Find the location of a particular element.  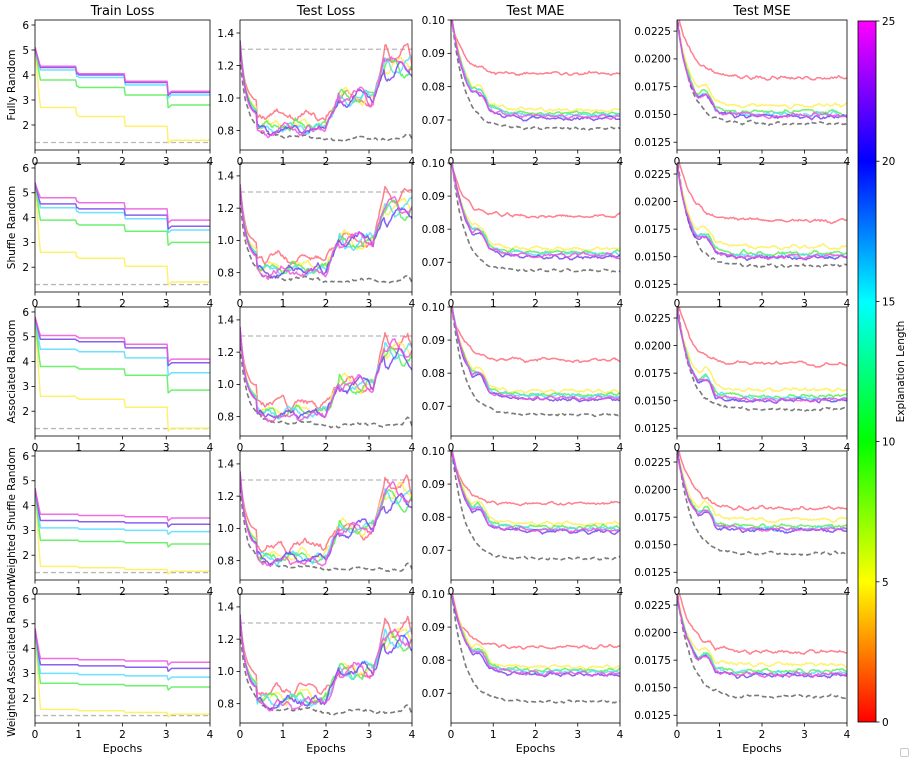

corner-checkbox is located at coordinates (904, 752).